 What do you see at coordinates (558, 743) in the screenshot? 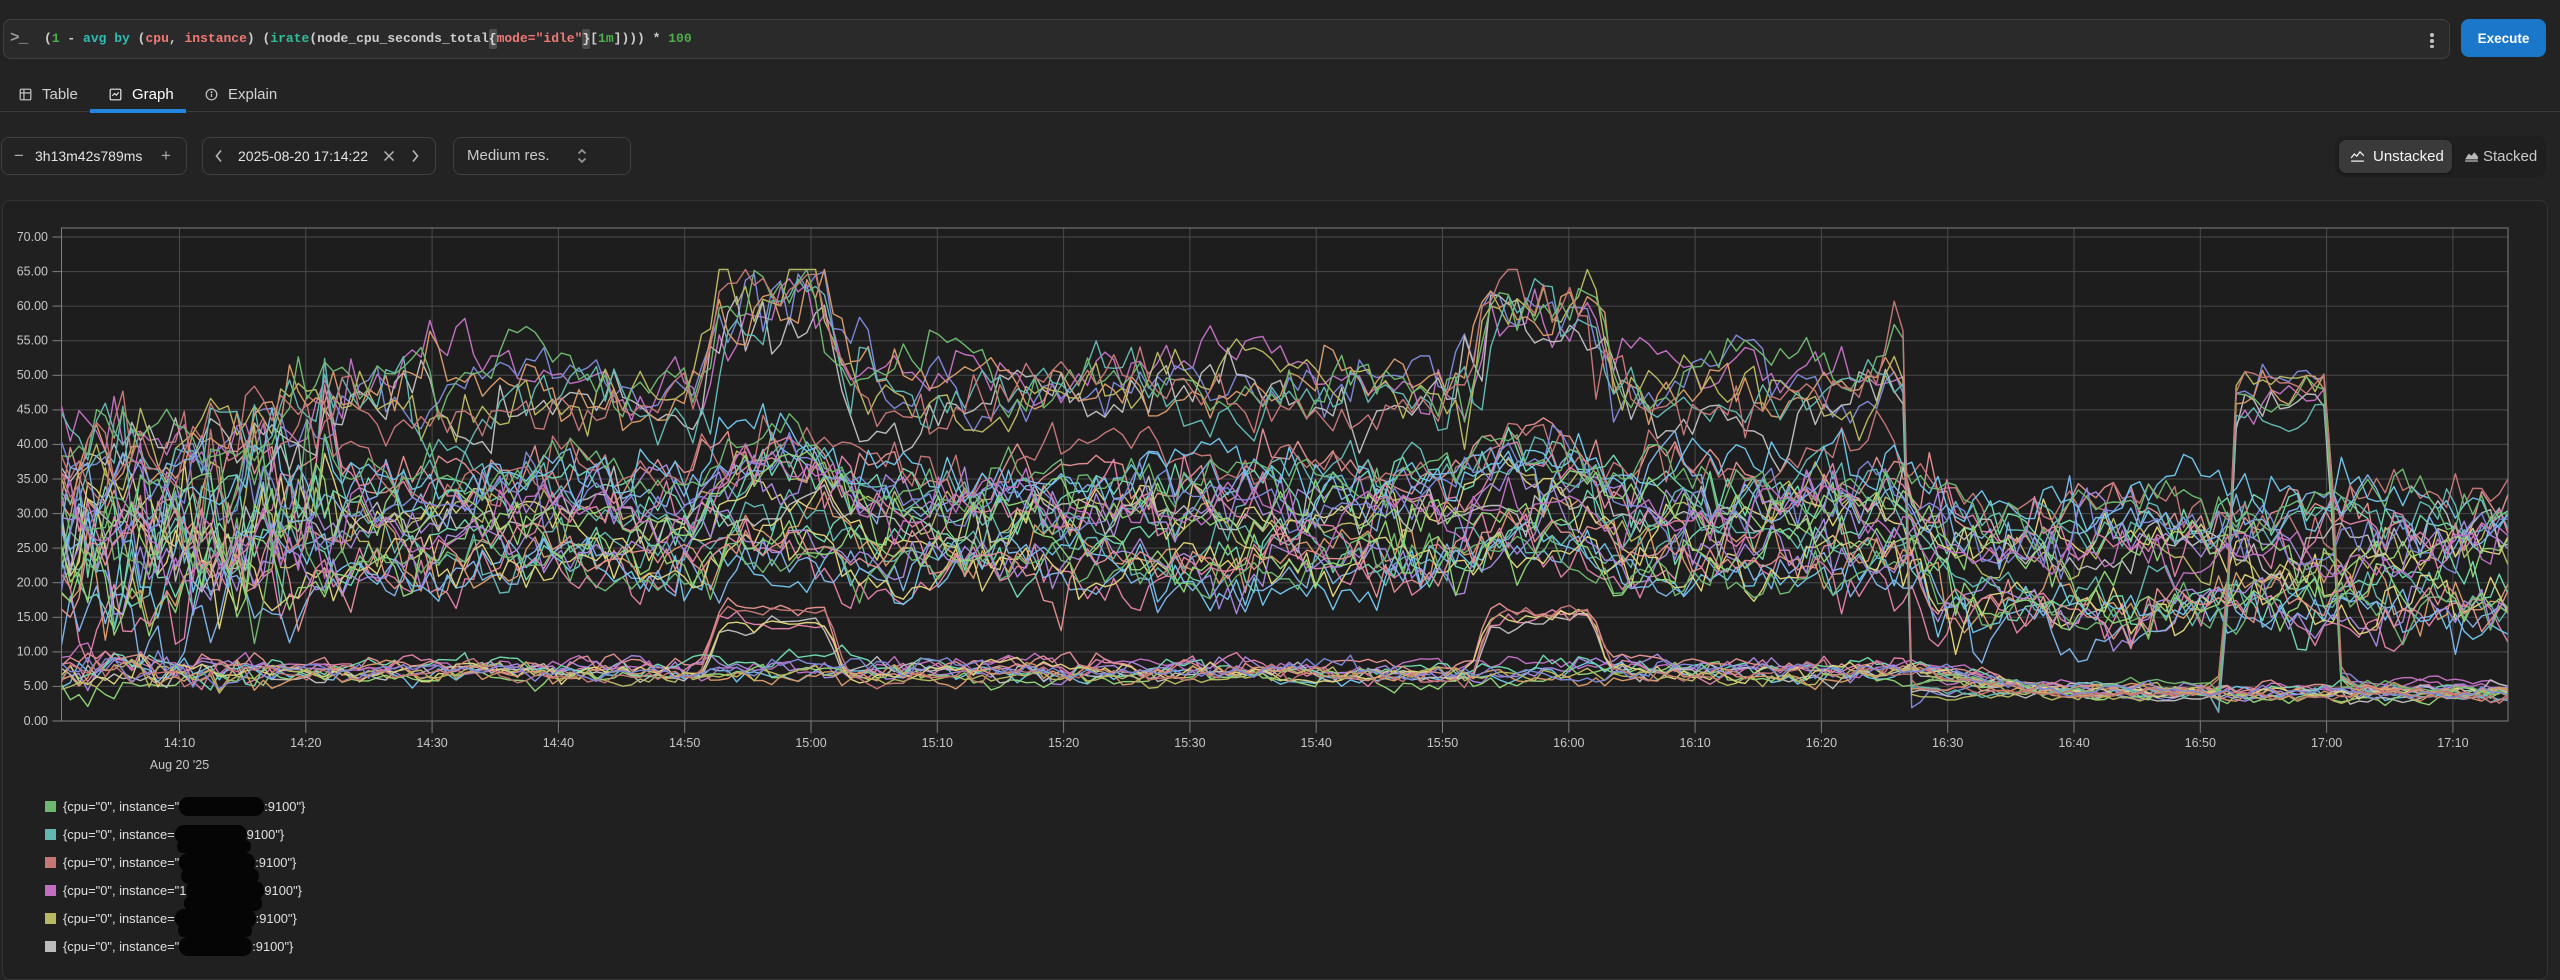
I see `svg-text: 14:40` at bounding box center [558, 743].